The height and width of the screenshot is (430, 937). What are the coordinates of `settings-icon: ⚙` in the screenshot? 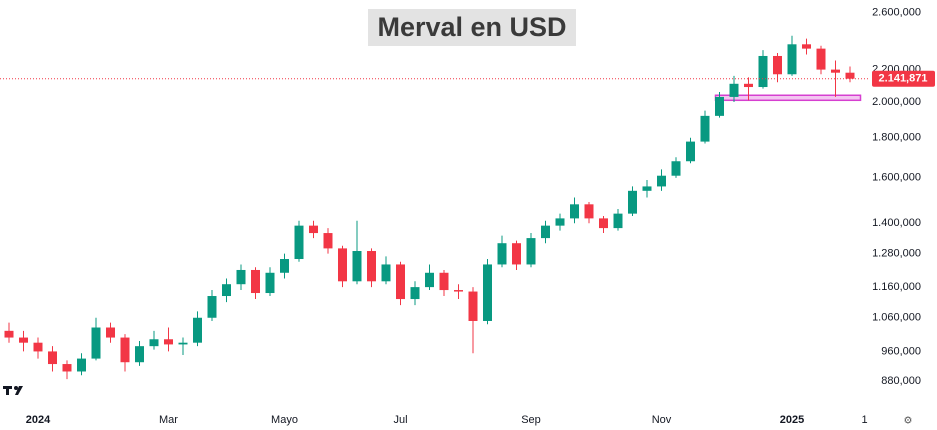 It's located at (908, 421).